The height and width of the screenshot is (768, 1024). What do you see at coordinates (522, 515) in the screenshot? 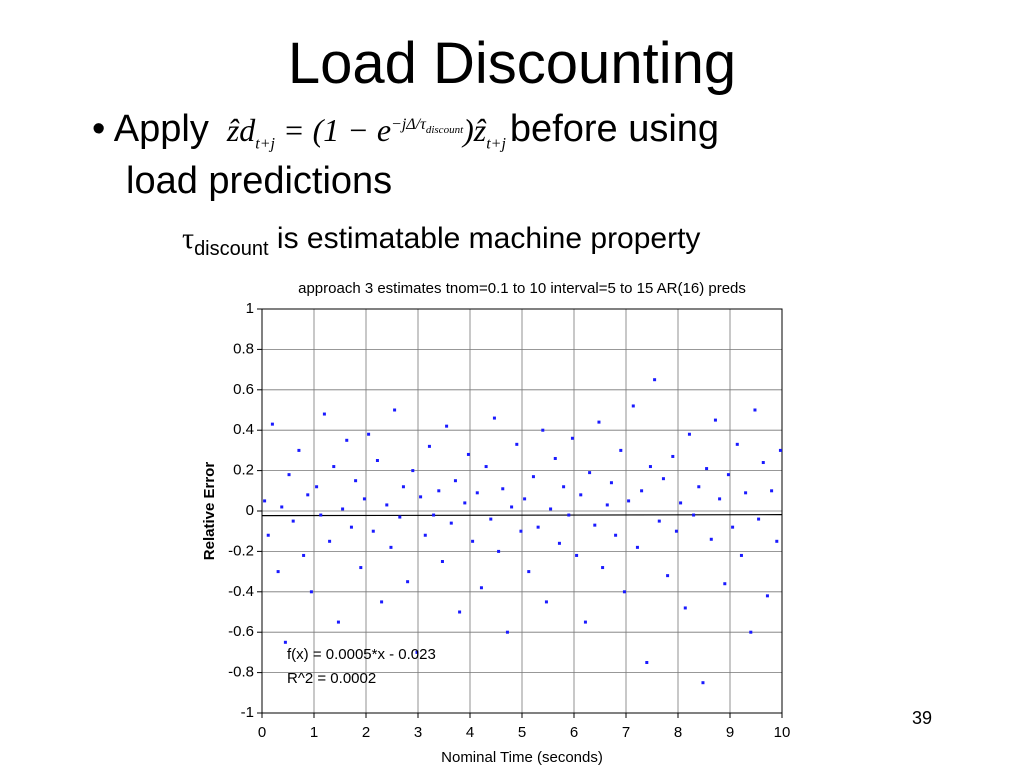
I see `fit-line` at bounding box center [522, 515].